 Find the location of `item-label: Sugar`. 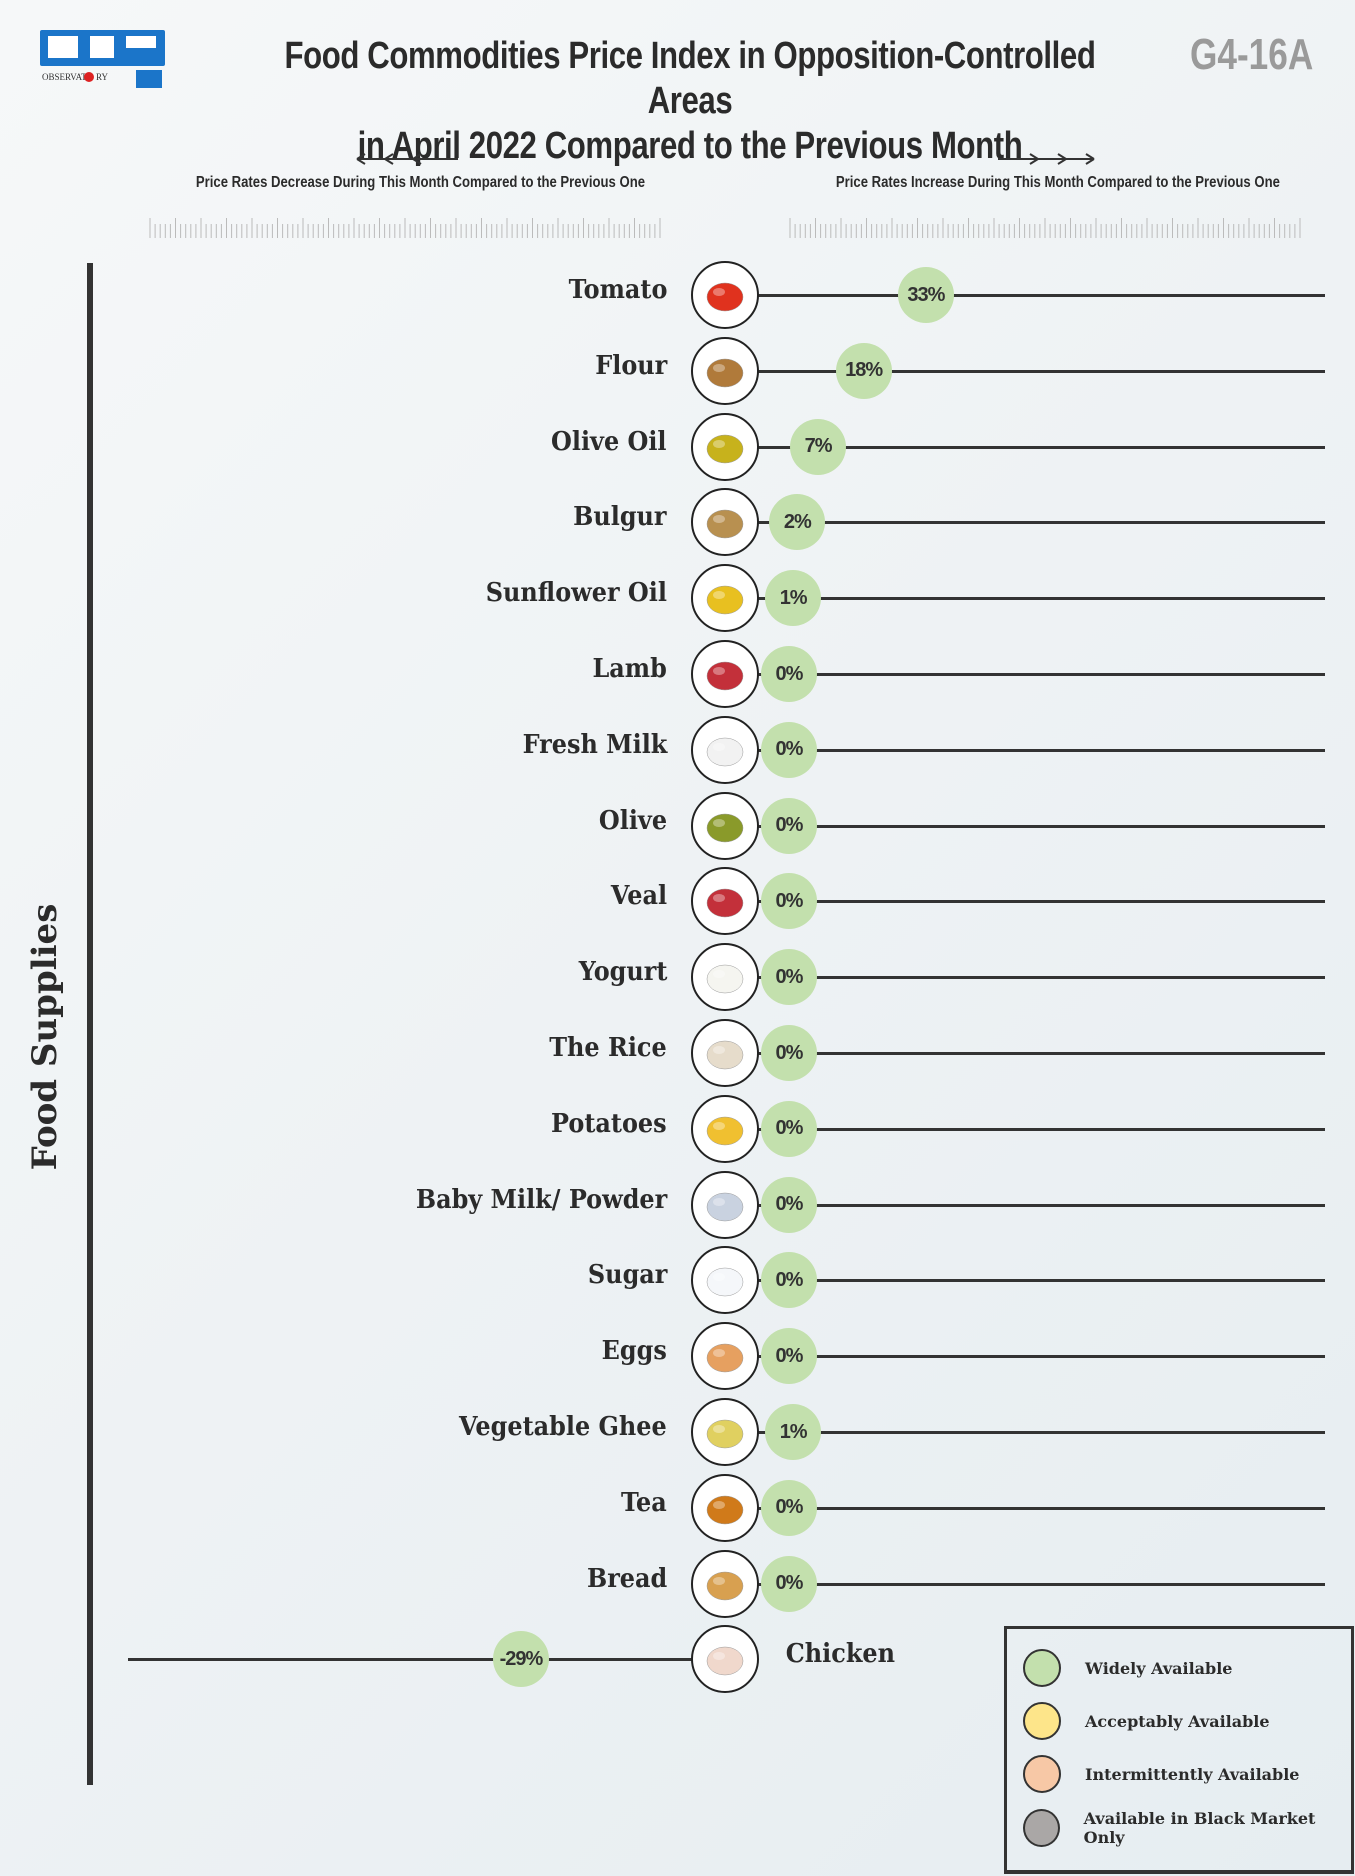

item-label: Sugar is located at coordinates (627, 1275).